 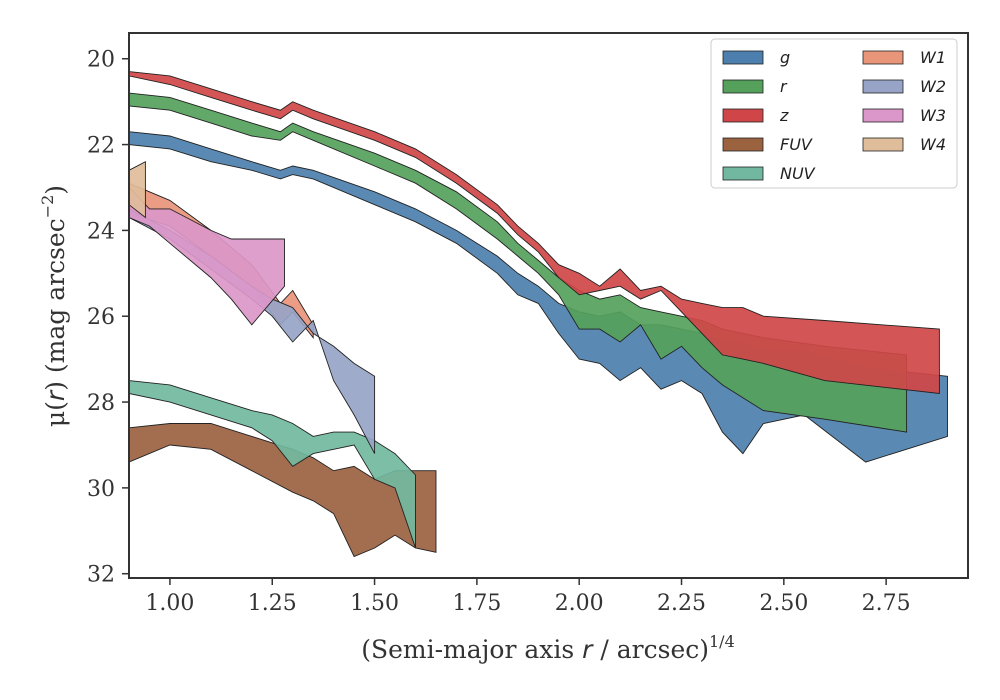 I want to click on y-tick-label: 32, so click(x=101, y=575).